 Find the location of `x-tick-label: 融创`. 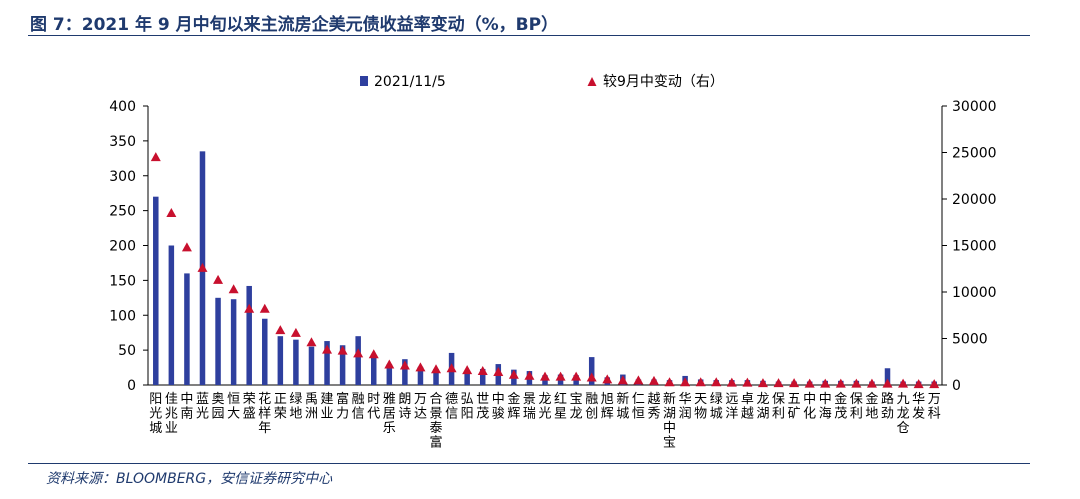

x-tick-label: 融创 is located at coordinates (591, 407).